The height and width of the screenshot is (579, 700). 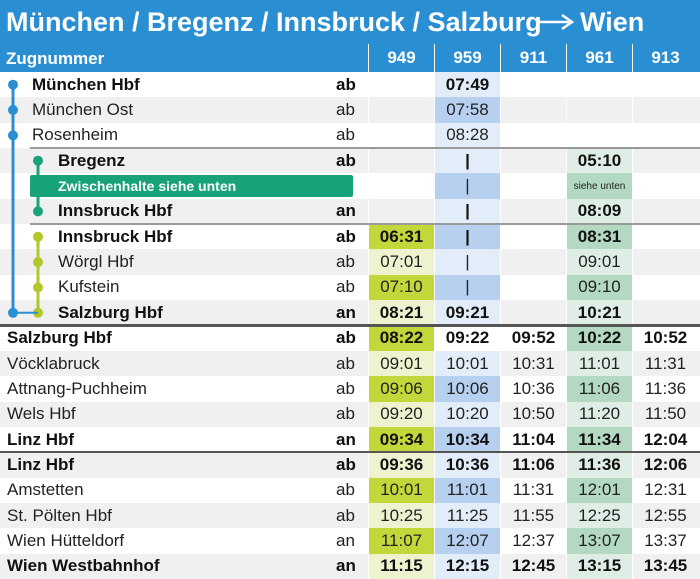 I want to click on station: Wörgl Hbf, so click(x=96, y=262).